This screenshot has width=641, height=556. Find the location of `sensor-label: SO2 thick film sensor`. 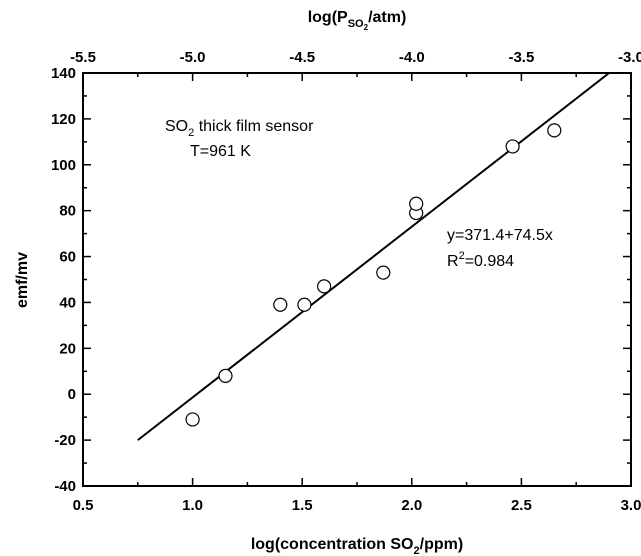

sensor-label: SO2 thick film sensor is located at coordinates (239, 128).